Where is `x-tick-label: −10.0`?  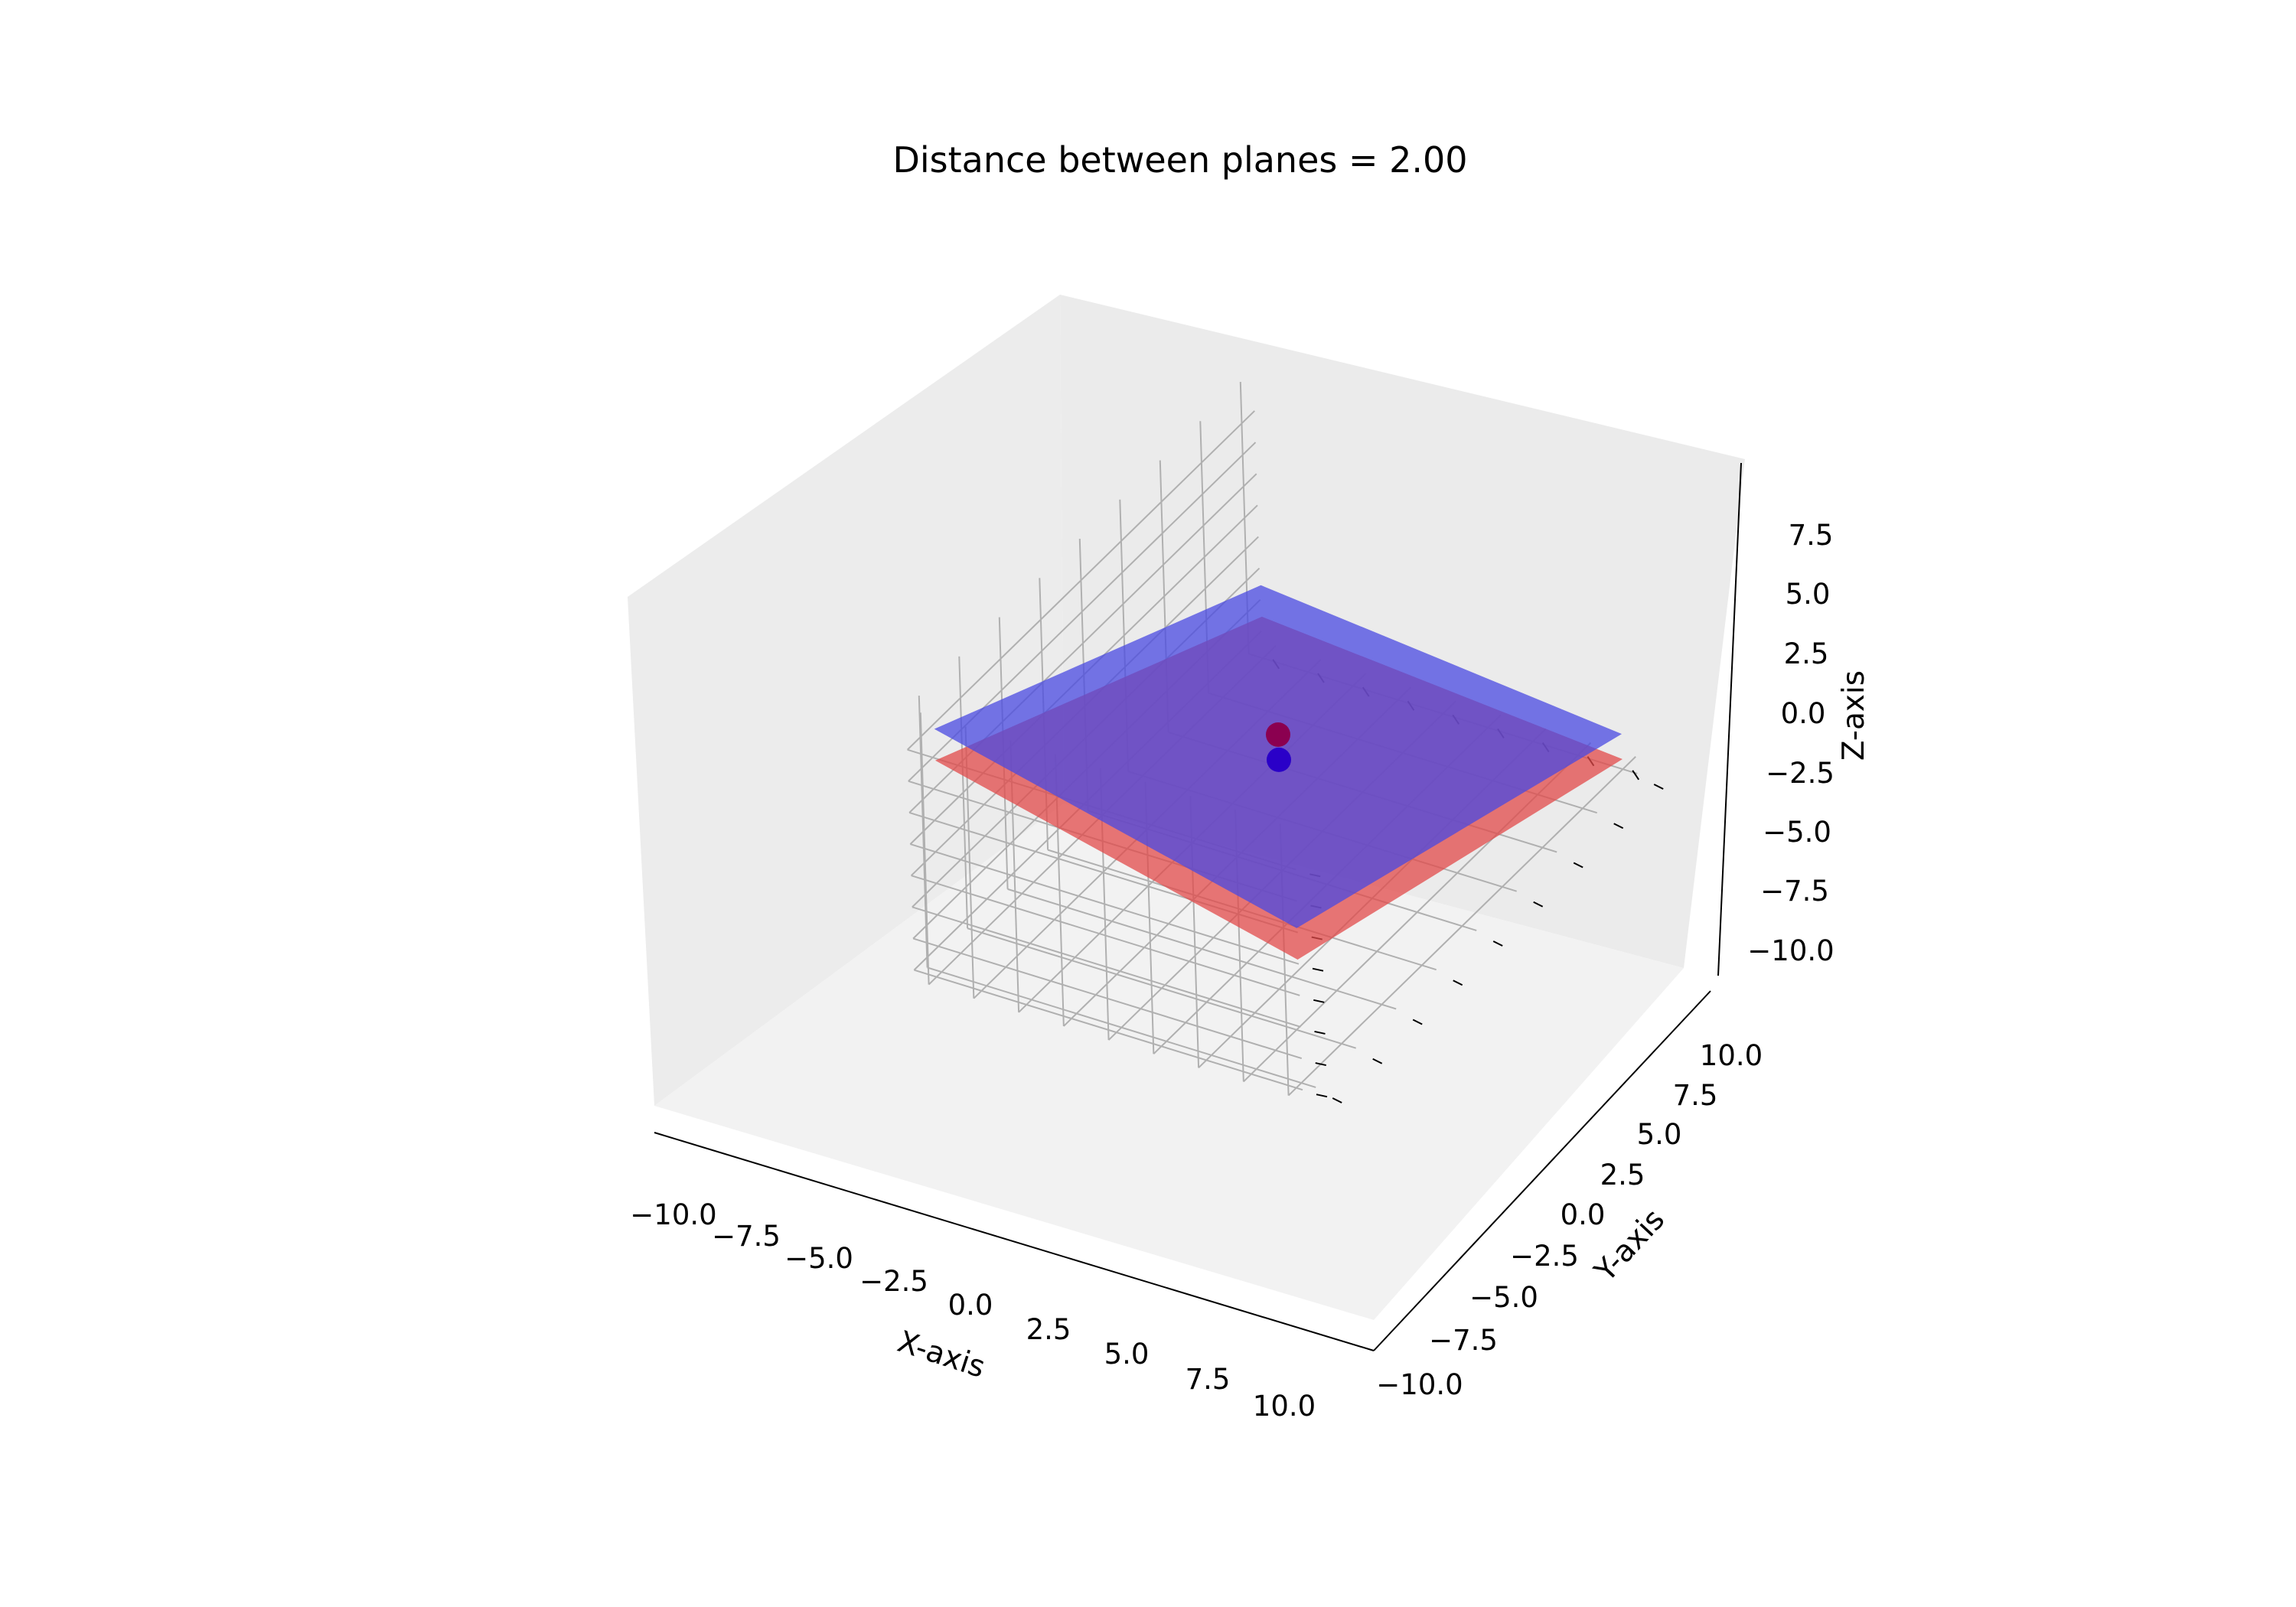
x-tick-label: −10.0 is located at coordinates (673, 1214).